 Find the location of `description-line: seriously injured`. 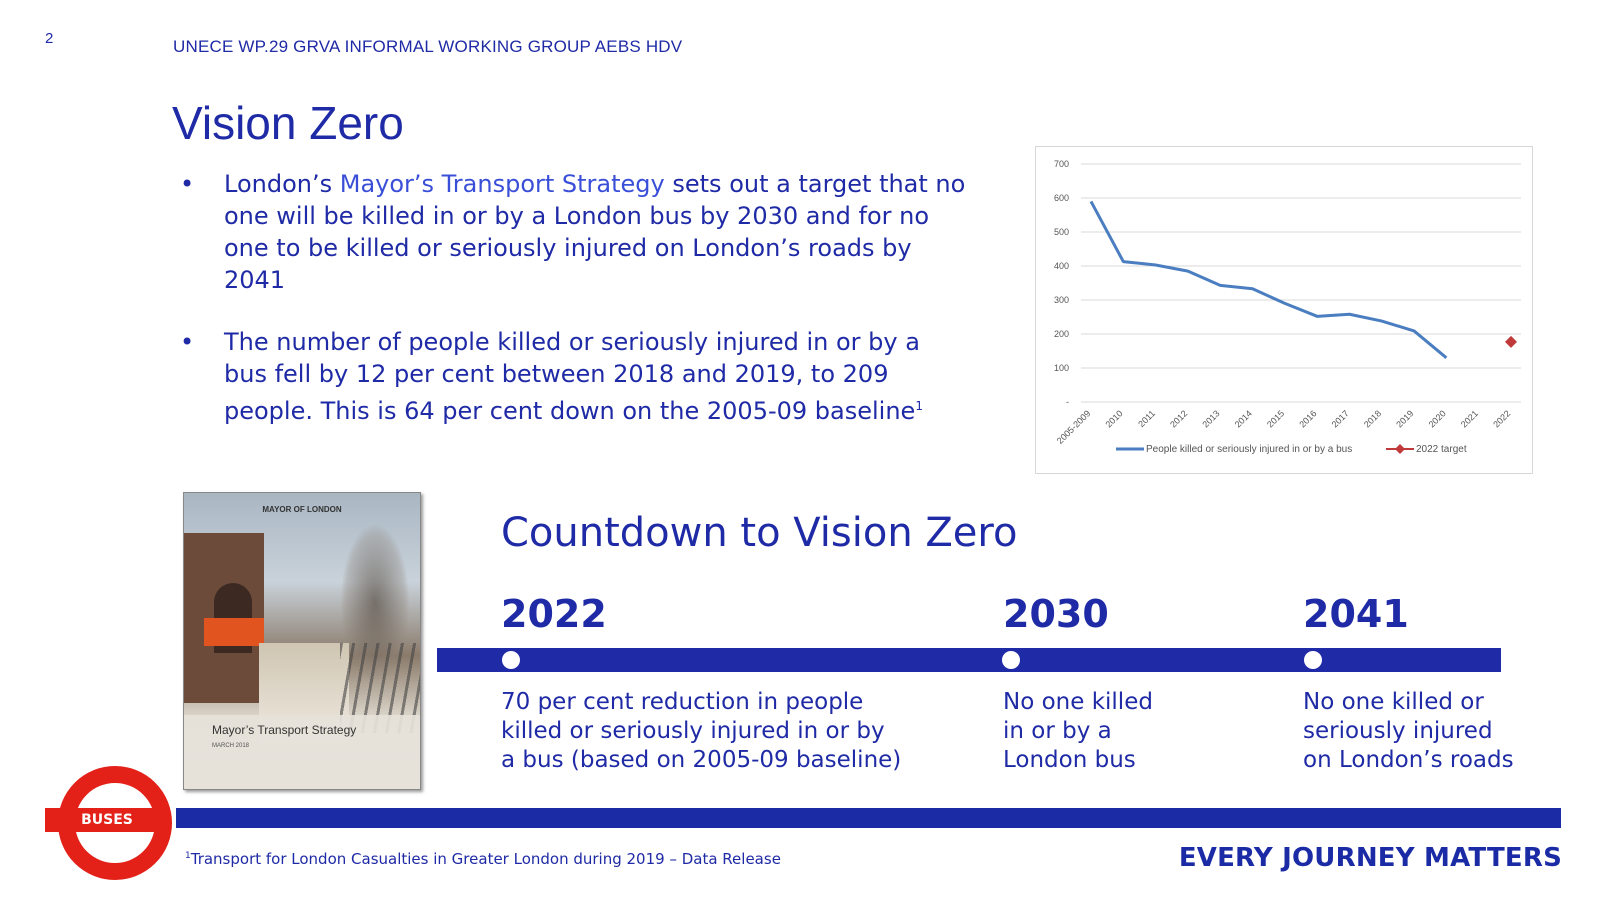

description-line: seriously injured is located at coordinates (1398, 731).